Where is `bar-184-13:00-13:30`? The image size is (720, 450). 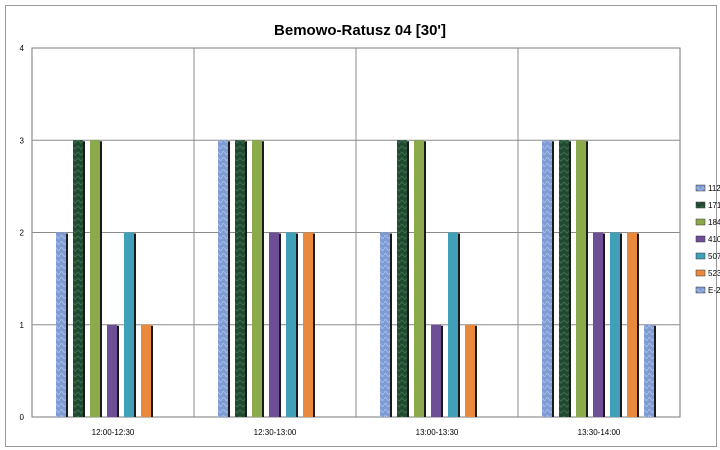
bar-184-13:00-13:30 is located at coordinates (419, 278).